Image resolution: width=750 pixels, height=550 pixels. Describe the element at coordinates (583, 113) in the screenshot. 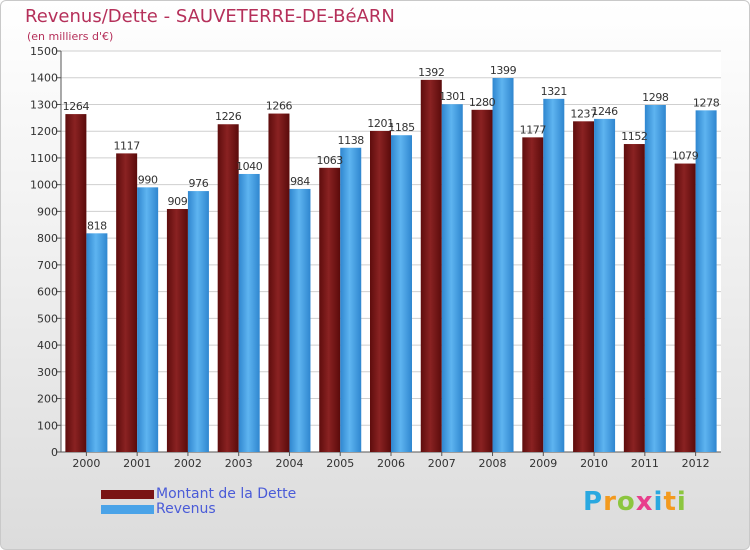

I see `data-label: 1237` at that location.